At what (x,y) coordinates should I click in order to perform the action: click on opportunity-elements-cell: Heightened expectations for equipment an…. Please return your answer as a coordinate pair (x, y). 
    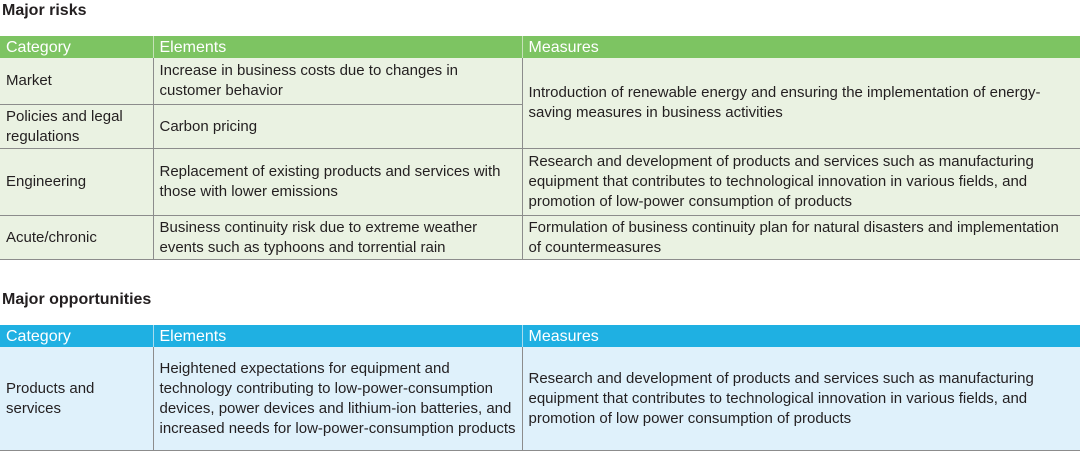
    Looking at the image, I should click on (338, 399).